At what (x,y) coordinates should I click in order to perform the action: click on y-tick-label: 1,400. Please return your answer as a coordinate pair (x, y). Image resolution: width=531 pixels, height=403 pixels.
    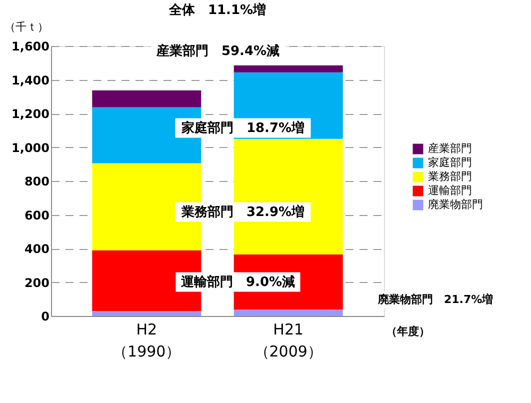
    Looking at the image, I should click on (31, 80).